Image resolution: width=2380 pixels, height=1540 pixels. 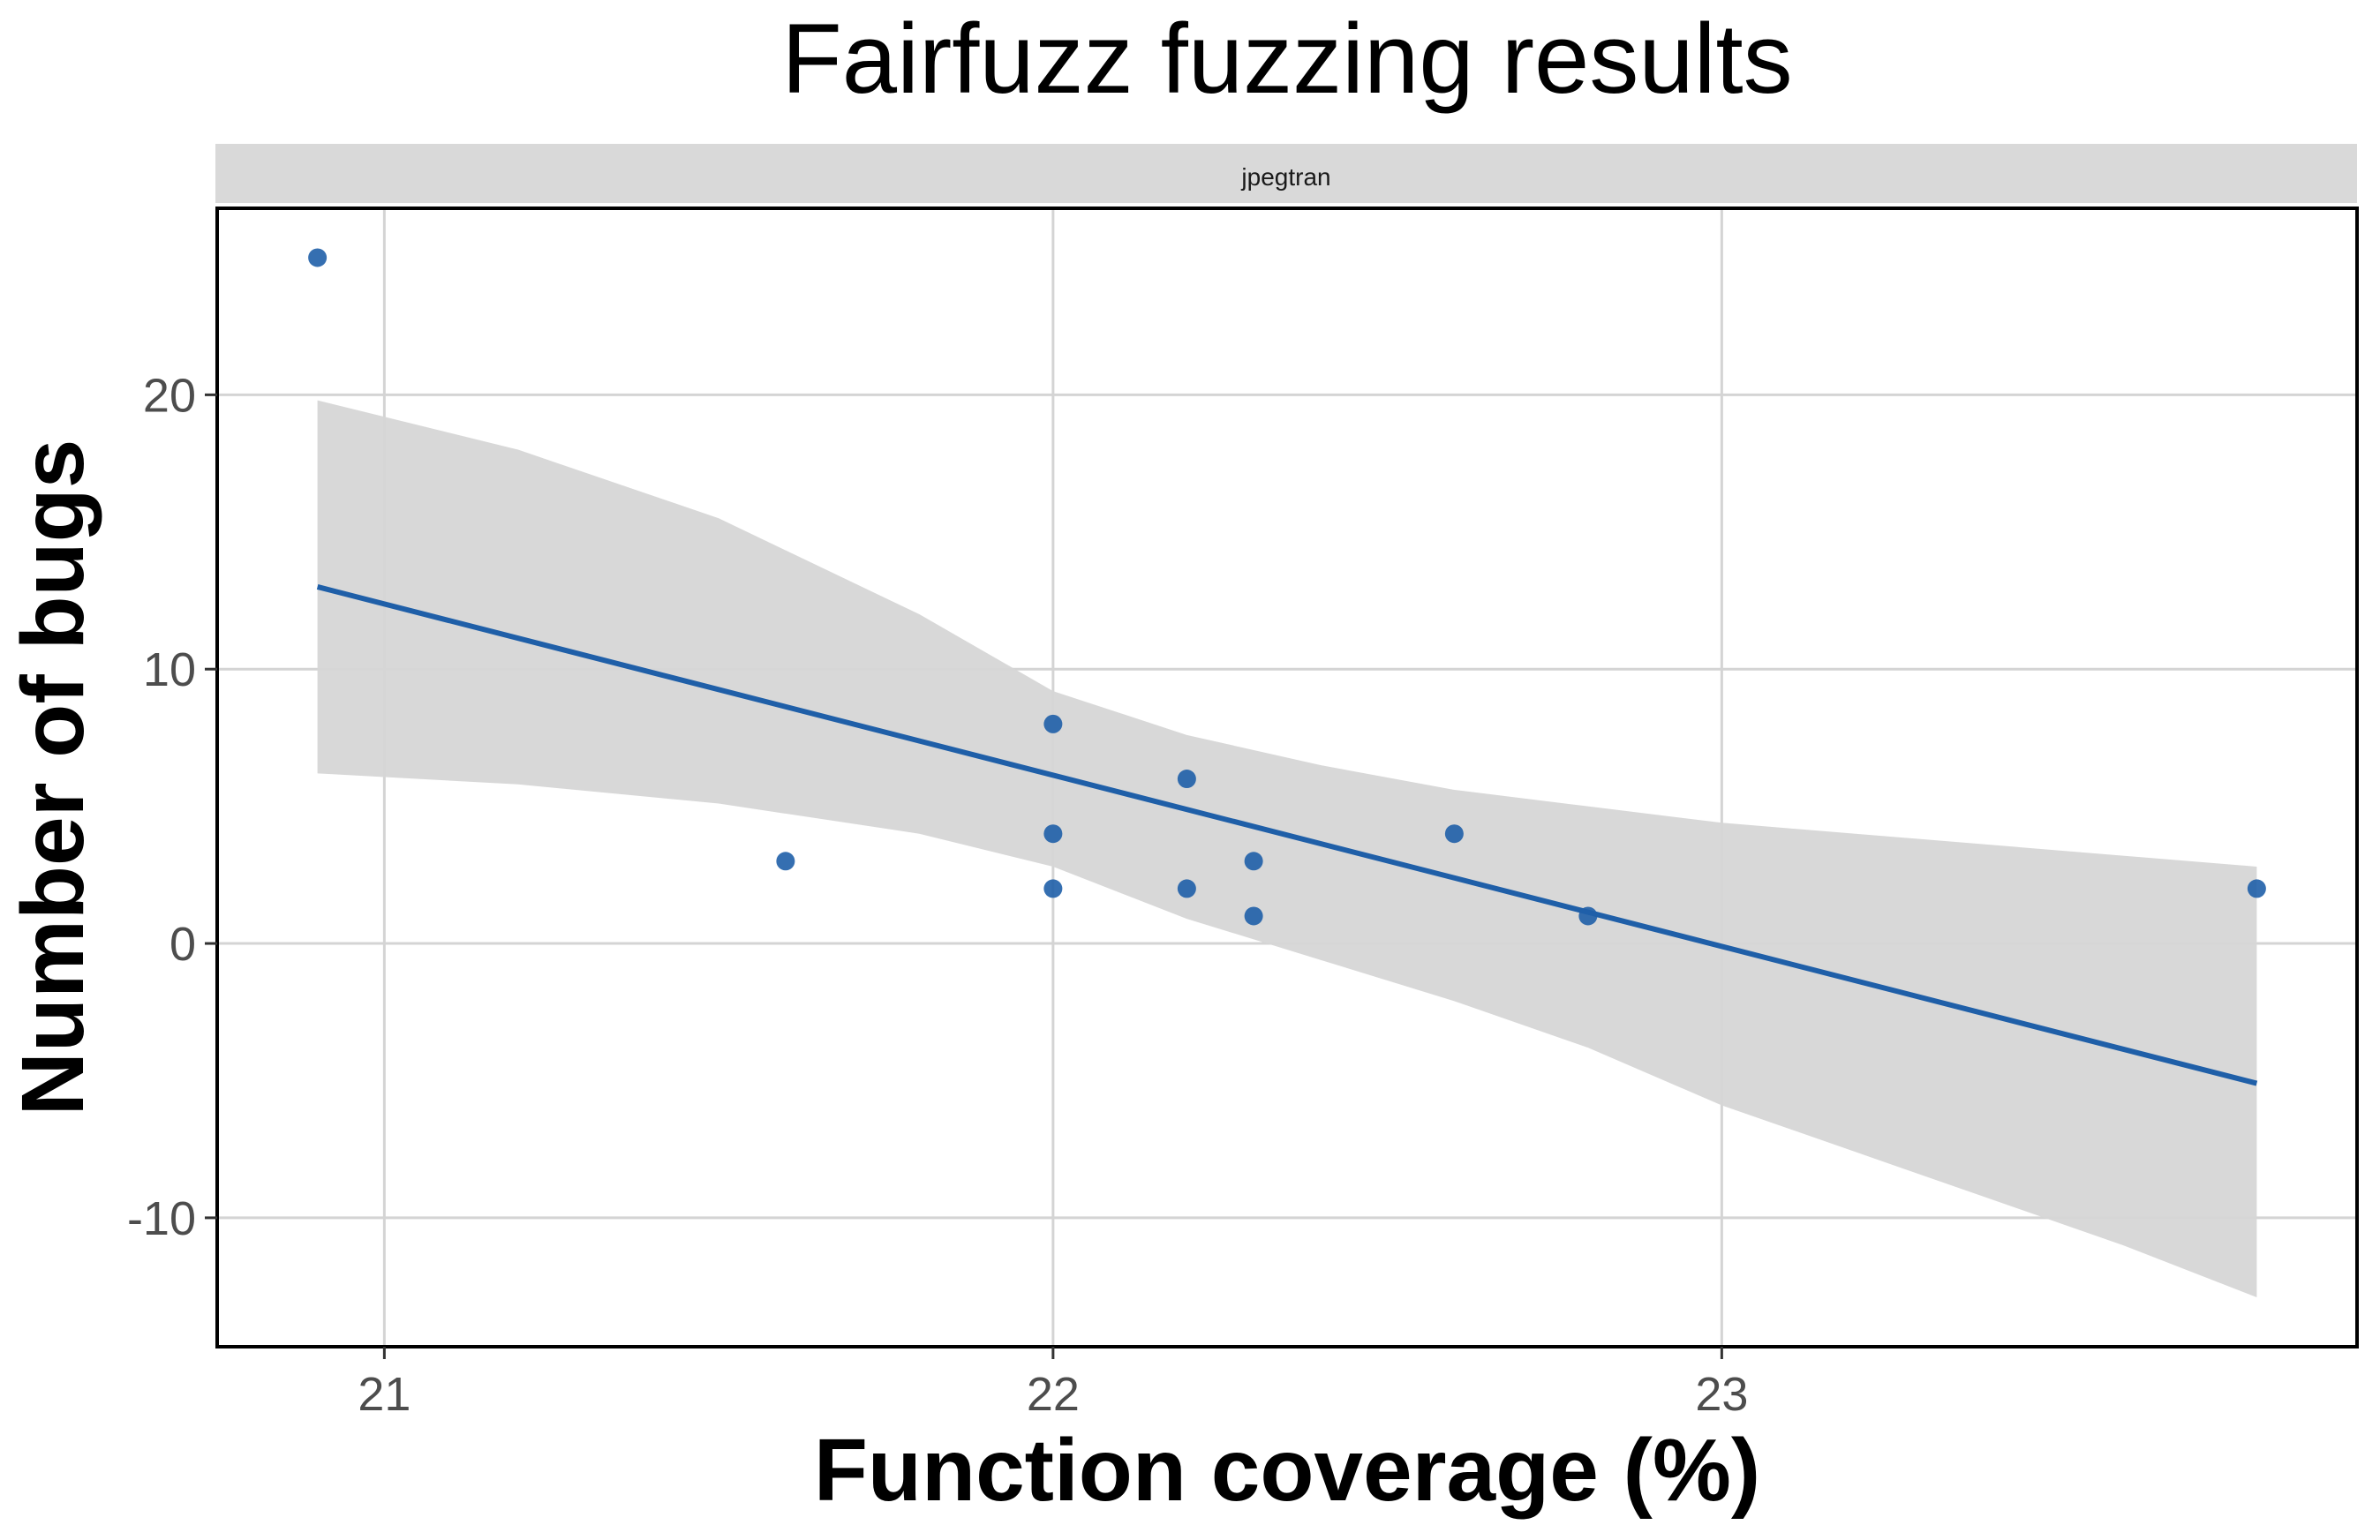 I want to click on x-tick-label-0: 21, so click(x=384, y=1394).